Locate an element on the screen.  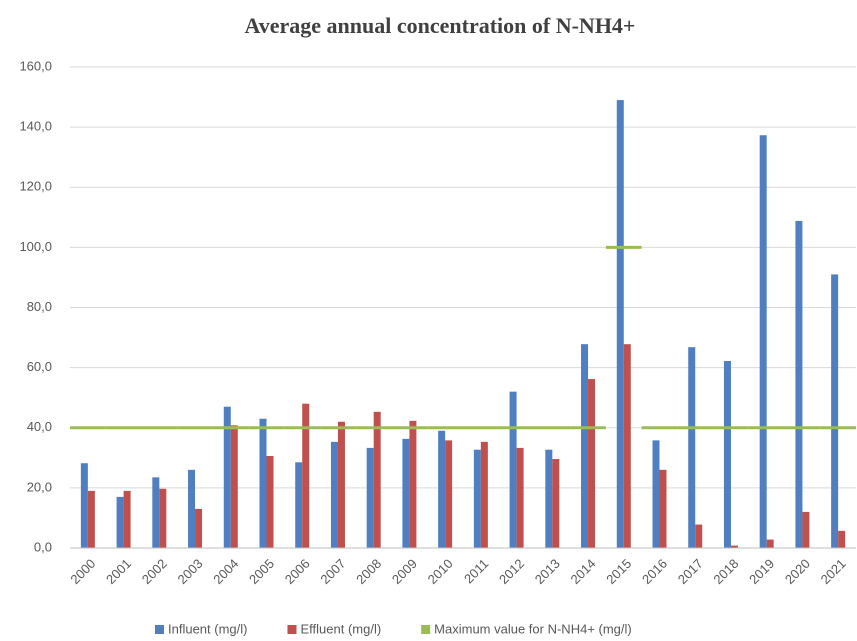
x-tick-label: 2003 is located at coordinates (190, 571).